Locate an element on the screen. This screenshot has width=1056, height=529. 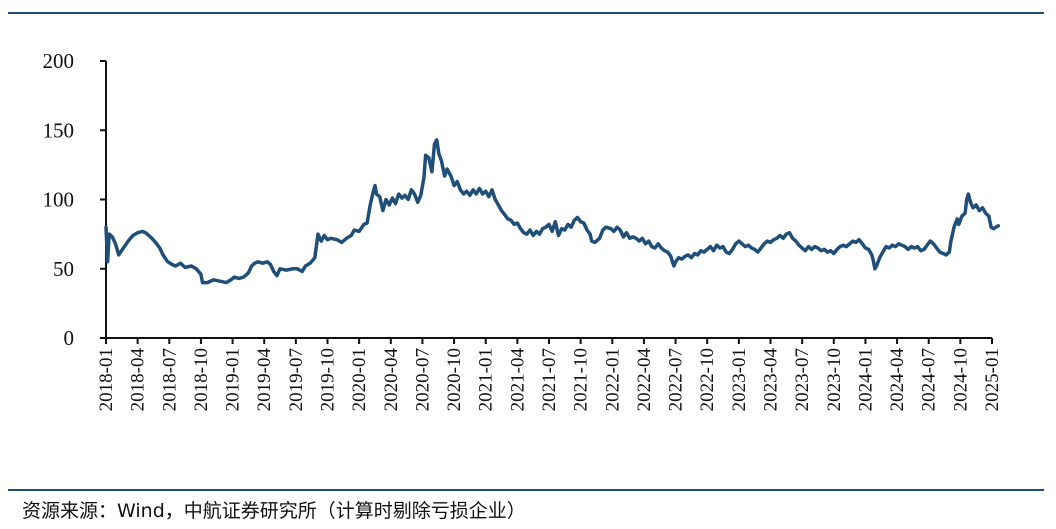
x-tick-label: 2024-10 is located at coordinates (960, 379).